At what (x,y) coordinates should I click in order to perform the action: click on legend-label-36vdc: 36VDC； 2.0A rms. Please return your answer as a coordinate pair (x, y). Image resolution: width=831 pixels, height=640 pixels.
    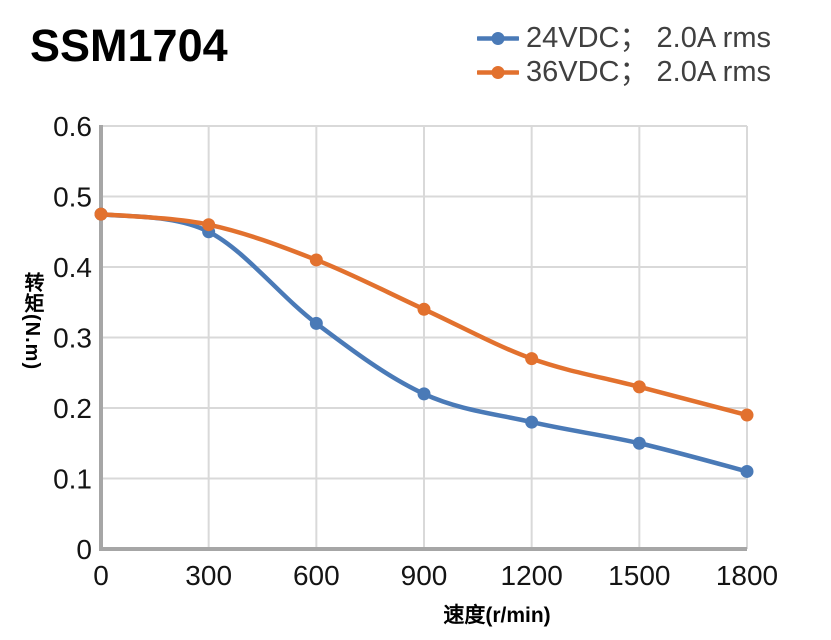
    Looking at the image, I should click on (648, 72).